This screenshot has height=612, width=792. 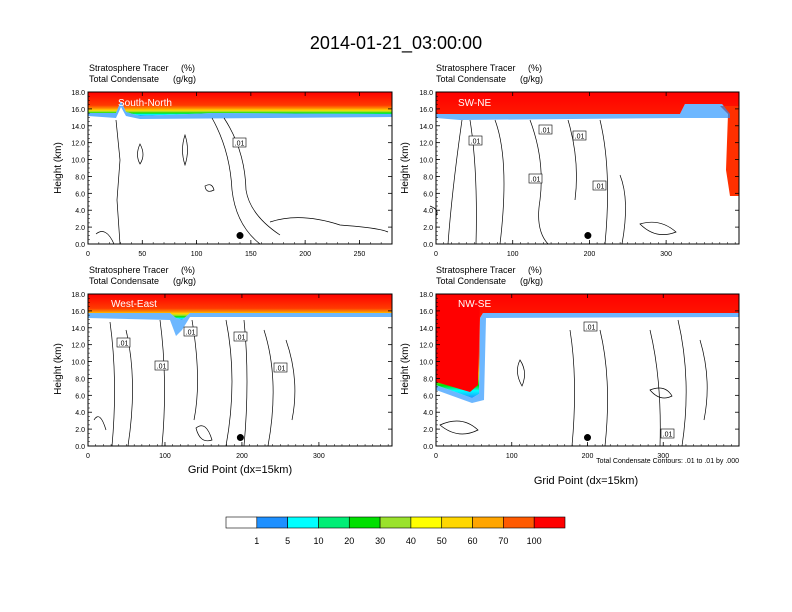 I want to click on colorbar-level-label: 70, so click(x=503, y=541).